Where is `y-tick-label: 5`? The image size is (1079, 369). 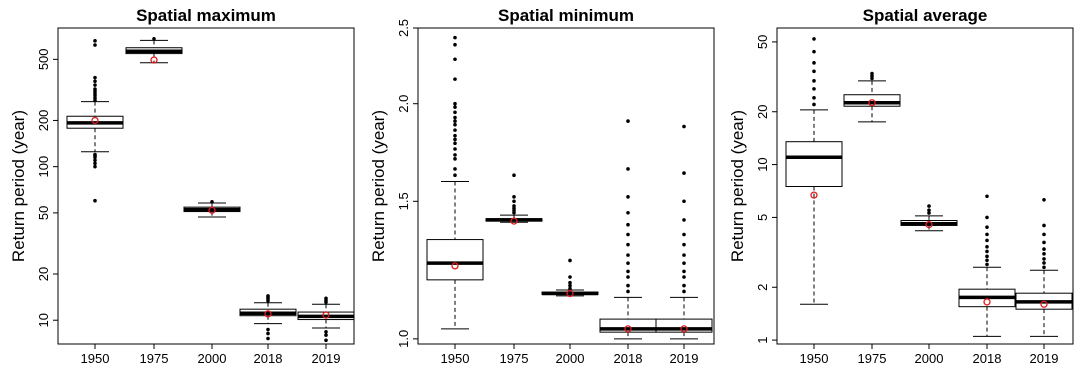
y-tick-label: 5 is located at coordinates (762, 217).